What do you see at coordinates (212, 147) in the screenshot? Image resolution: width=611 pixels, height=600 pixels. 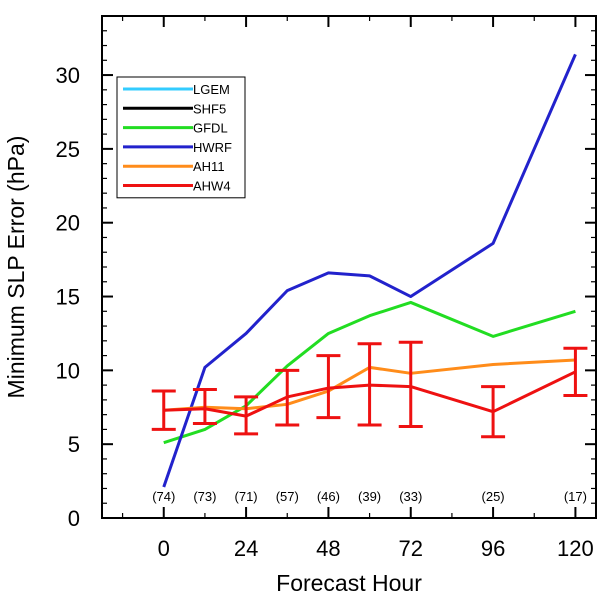 I see `legend-label: HWRF` at bounding box center [212, 147].